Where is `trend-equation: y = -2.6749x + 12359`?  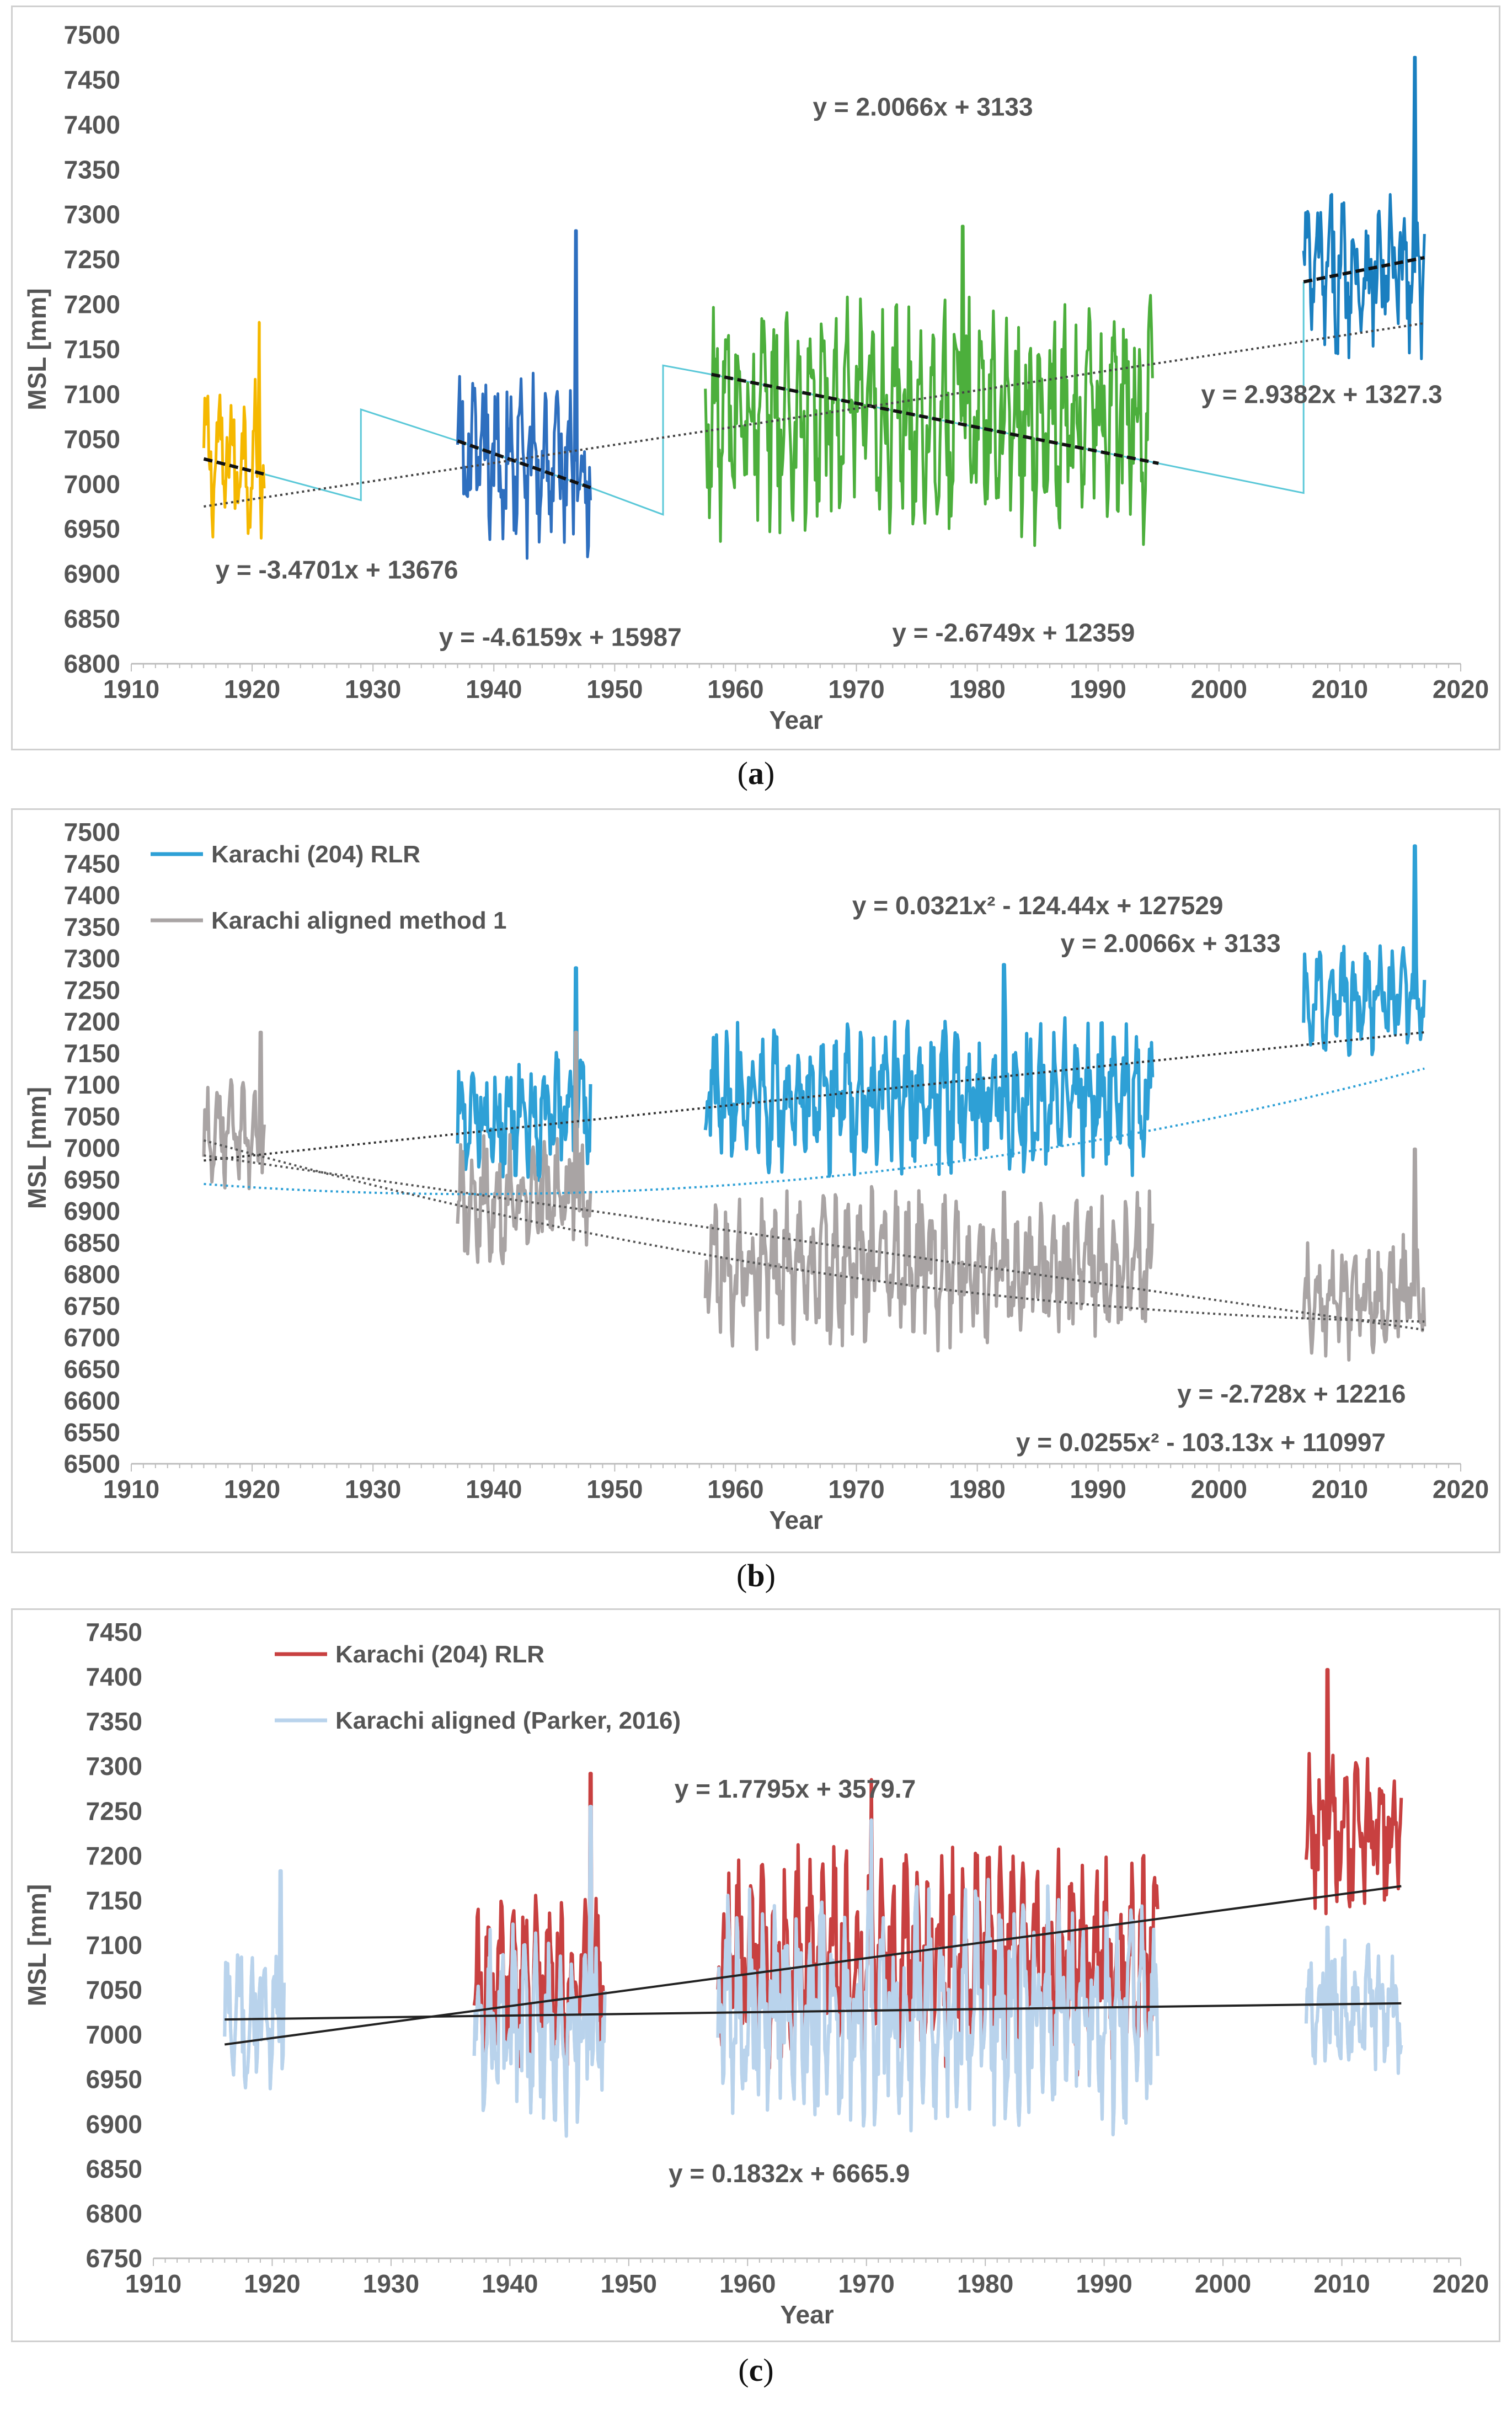 trend-equation: y = -2.6749x + 12359 is located at coordinates (1014, 632).